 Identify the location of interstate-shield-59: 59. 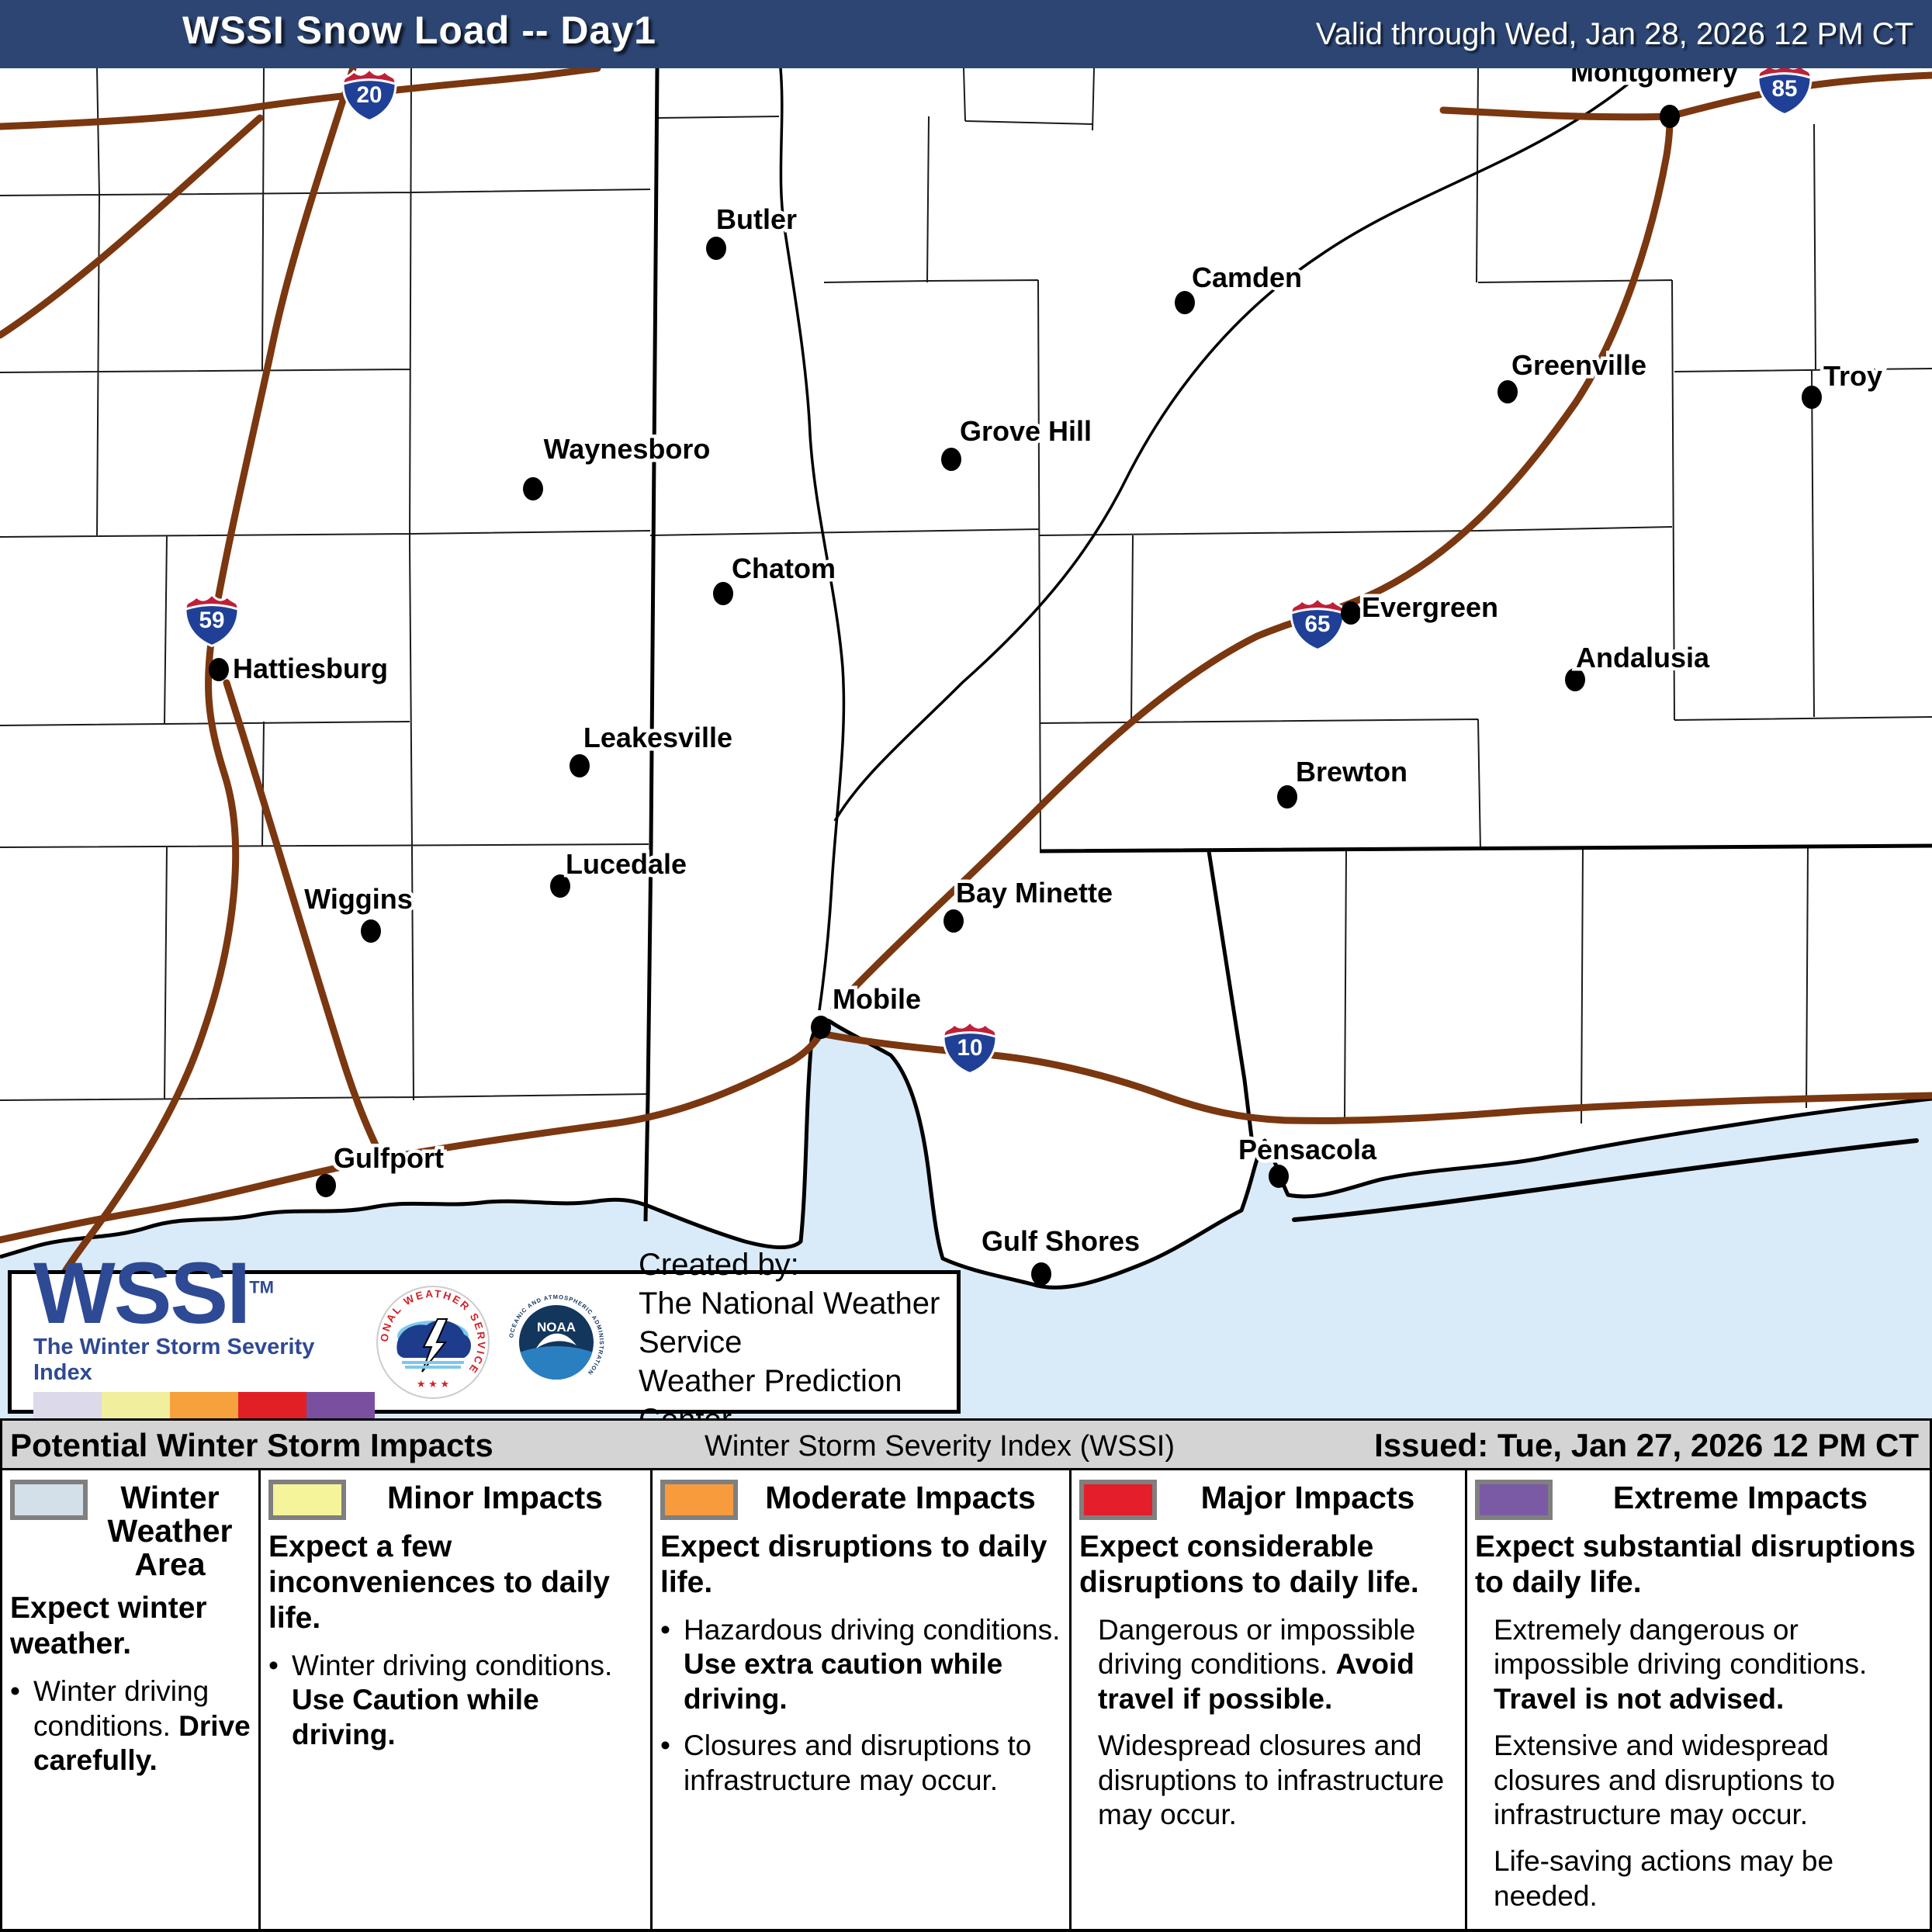
(212, 620).